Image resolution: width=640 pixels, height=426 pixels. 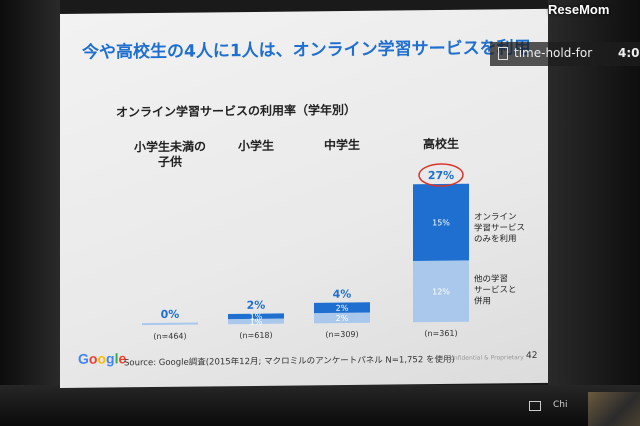 What do you see at coordinates (579, 9) in the screenshot?
I see `resemom-watermark: ReseMom` at bounding box center [579, 9].